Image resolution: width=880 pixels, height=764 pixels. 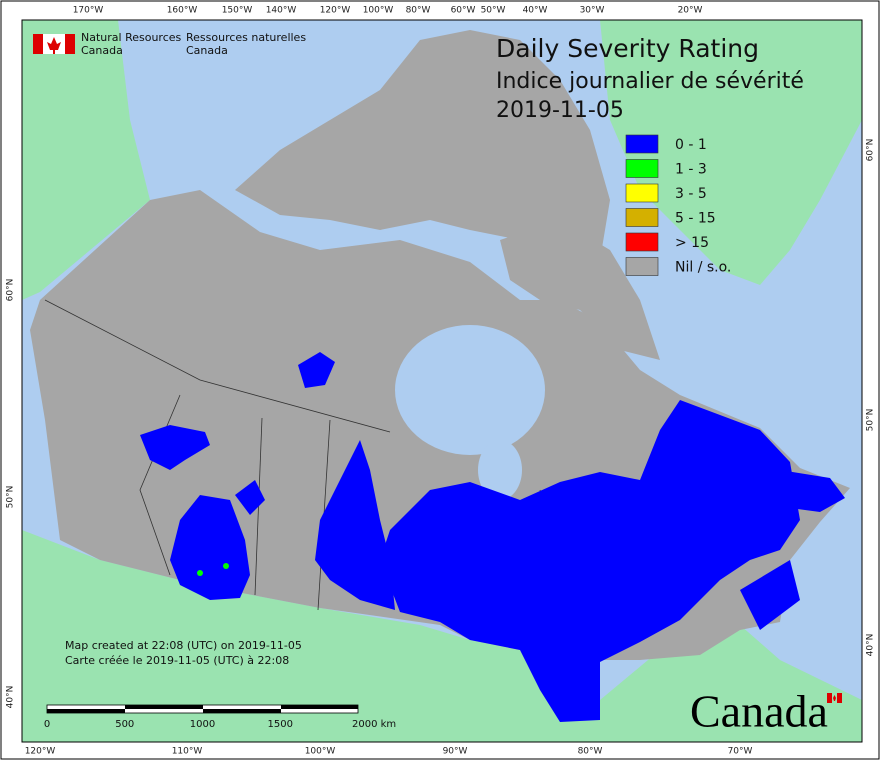 What do you see at coordinates (691, 194) in the screenshot?
I see `legend-label: 3 - 5` at bounding box center [691, 194].